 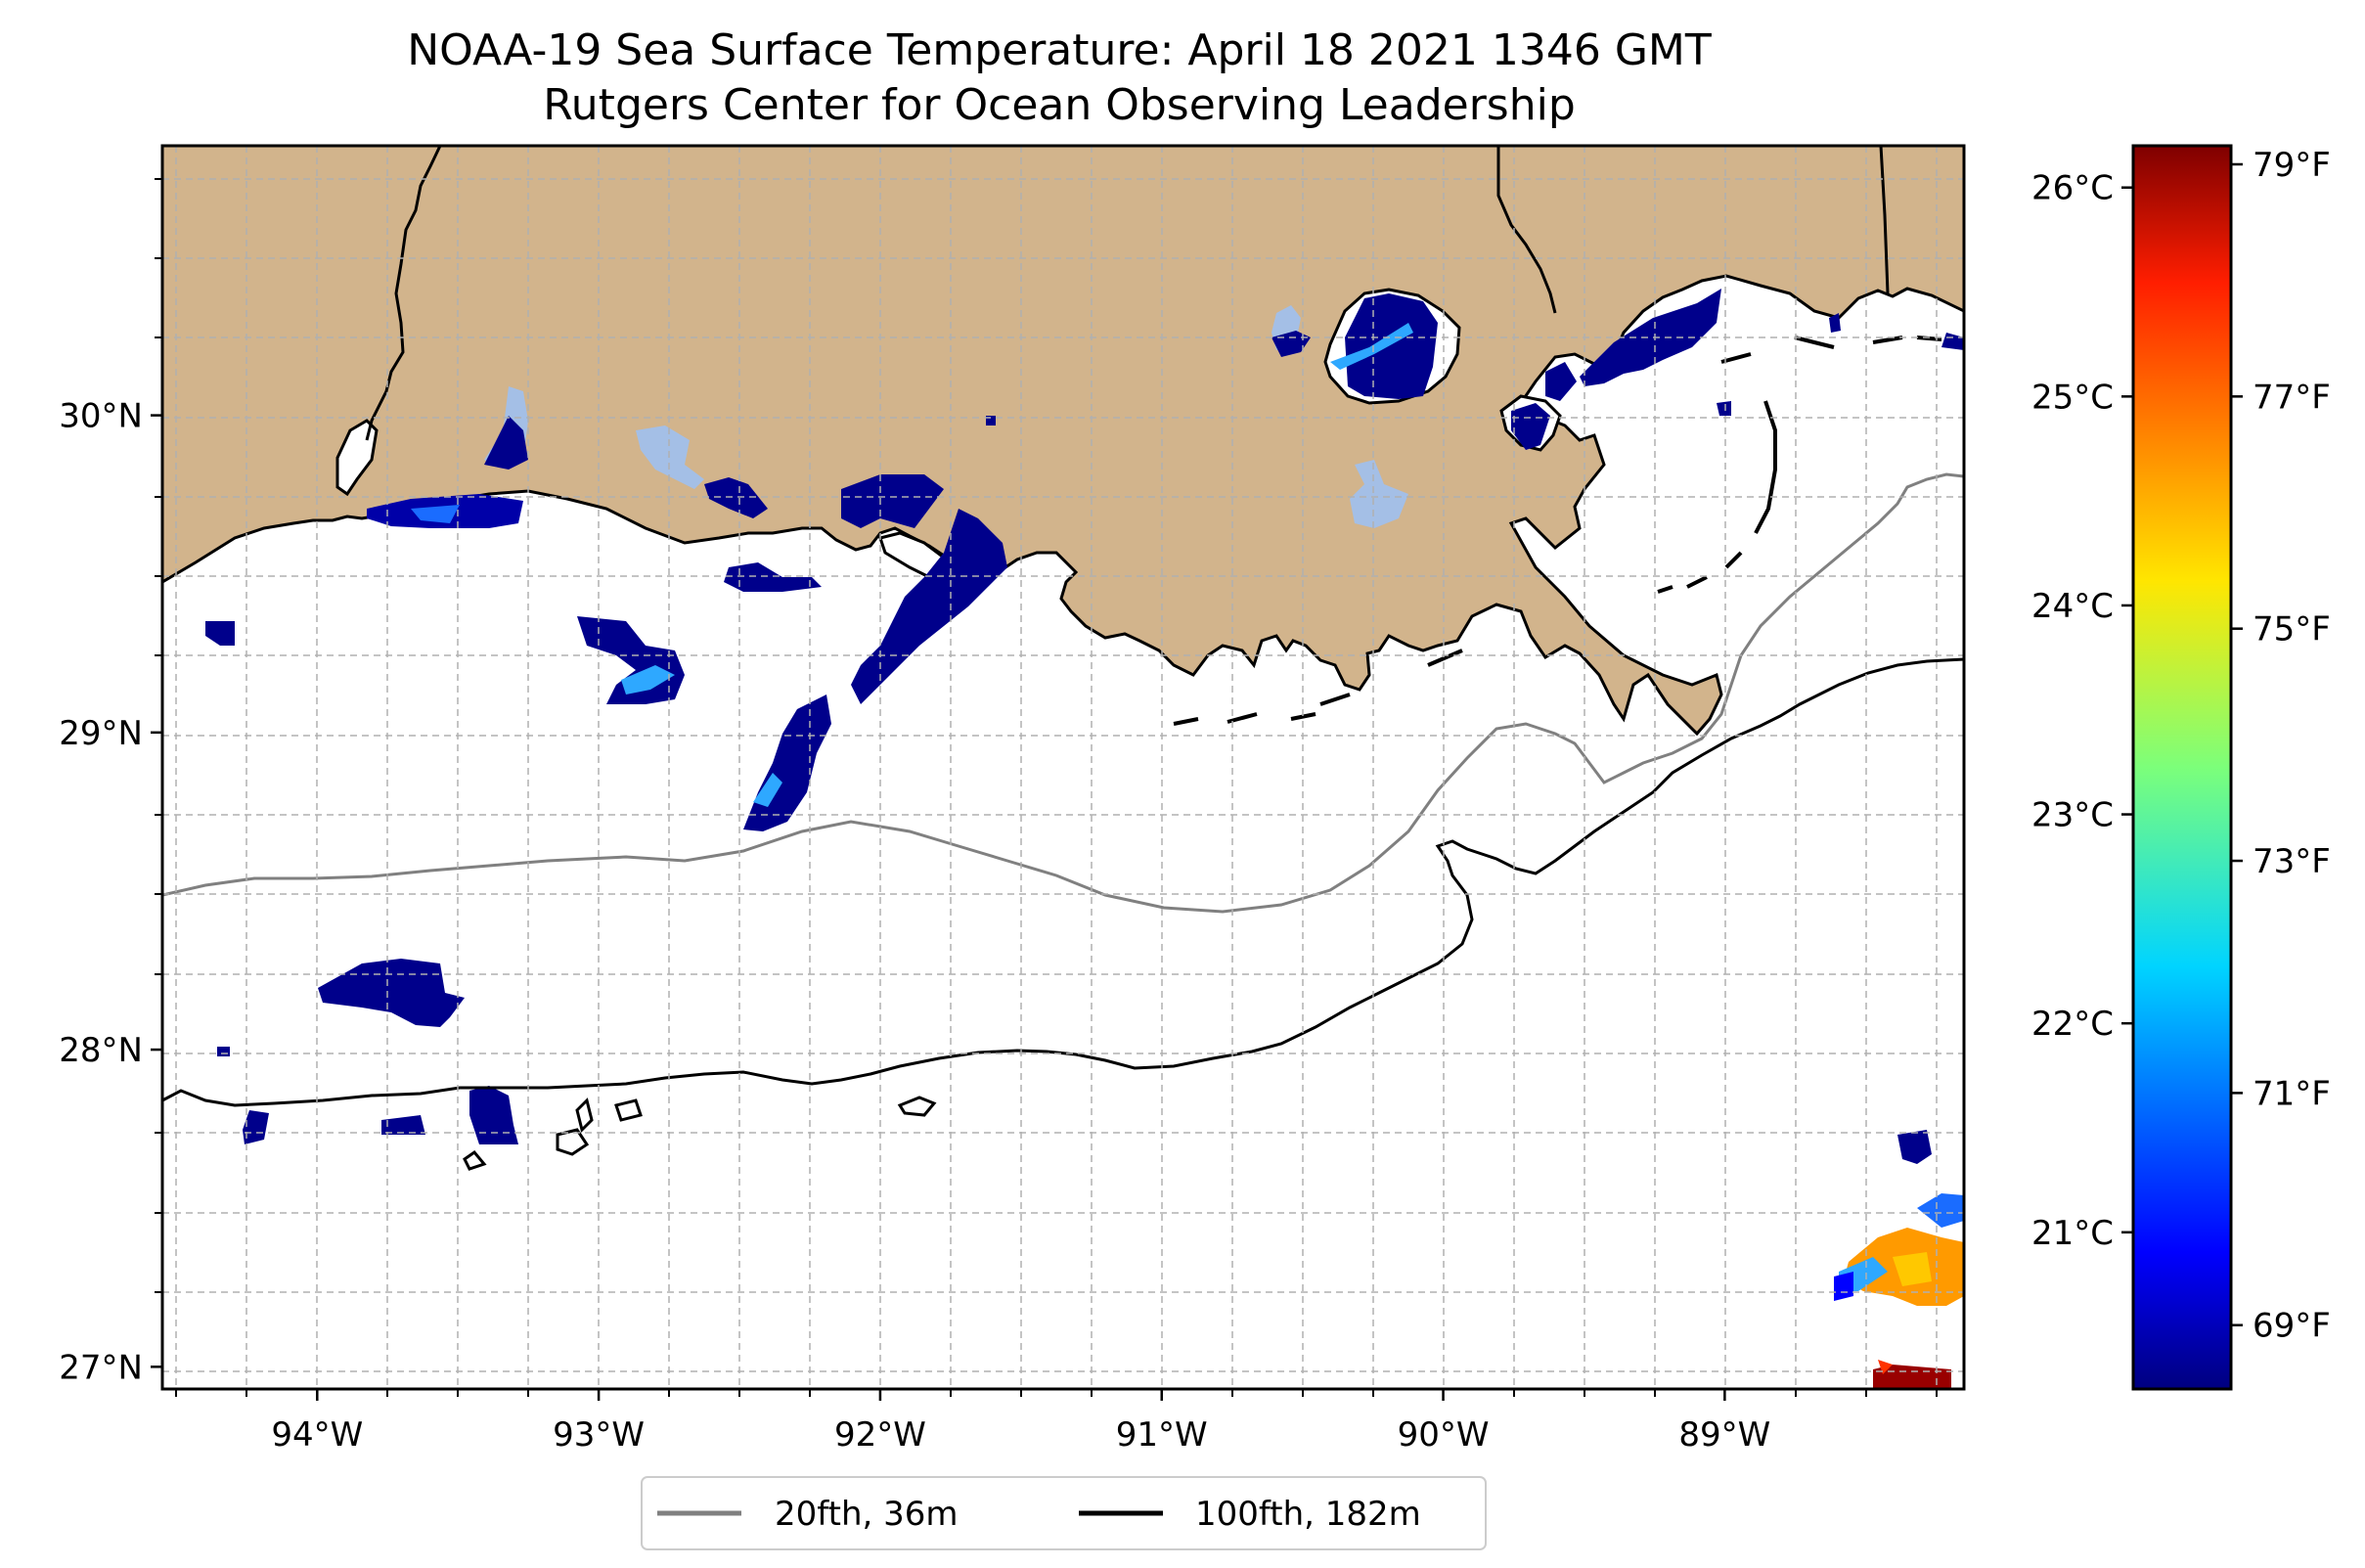 I want to click on x-tick-label: 94°W, so click(x=317, y=1435).